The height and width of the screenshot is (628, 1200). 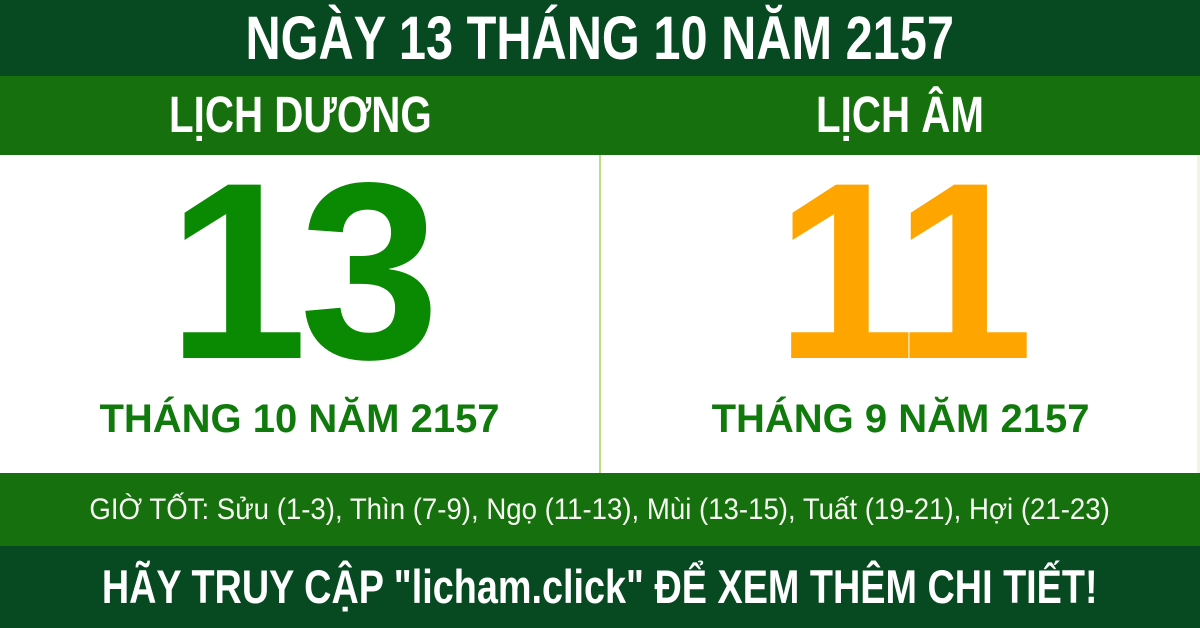 What do you see at coordinates (303, 271) in the screenshot?
I see `solar-day-number: 13` at bounding box center [303, 271].